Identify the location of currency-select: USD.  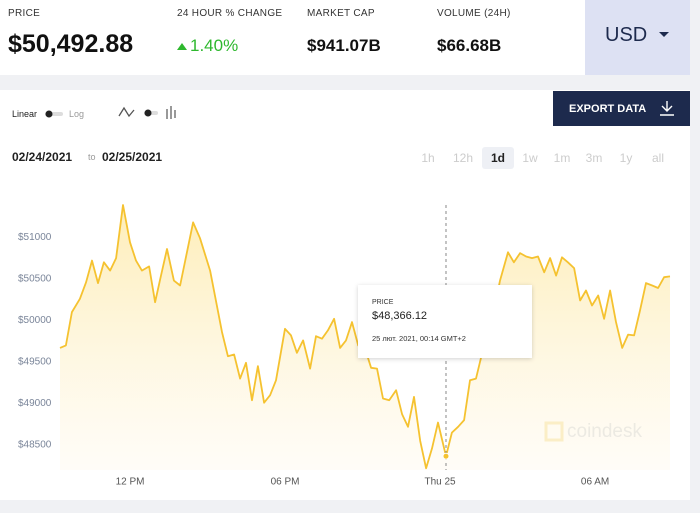
(637, 37).